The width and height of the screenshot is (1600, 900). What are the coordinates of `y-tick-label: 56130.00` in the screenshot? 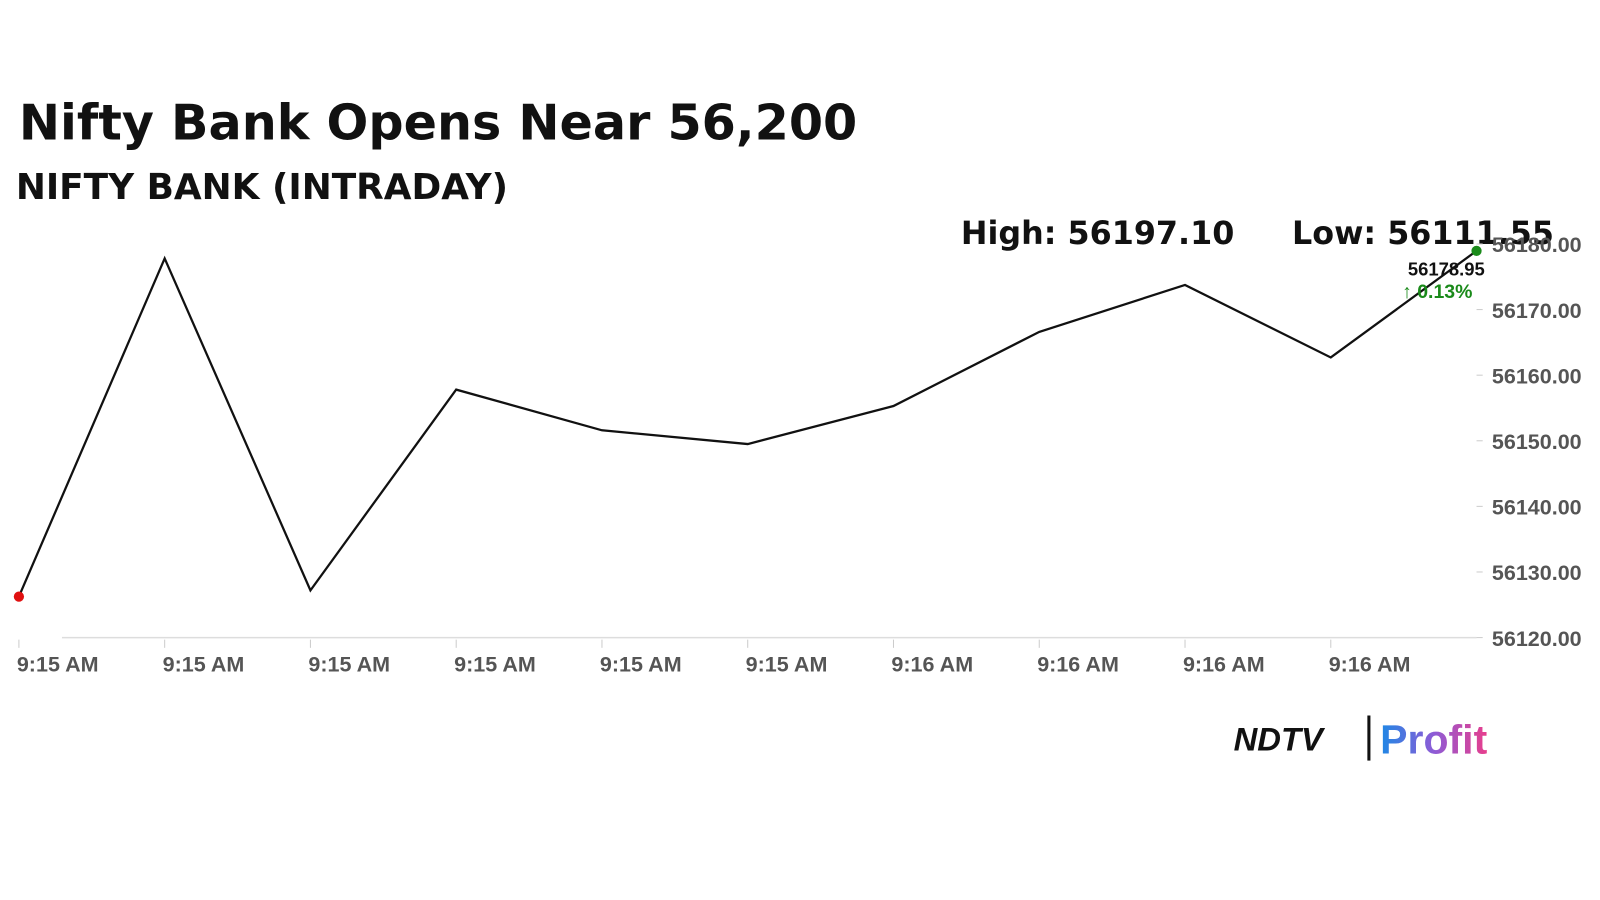 It's located at (1537, 573).